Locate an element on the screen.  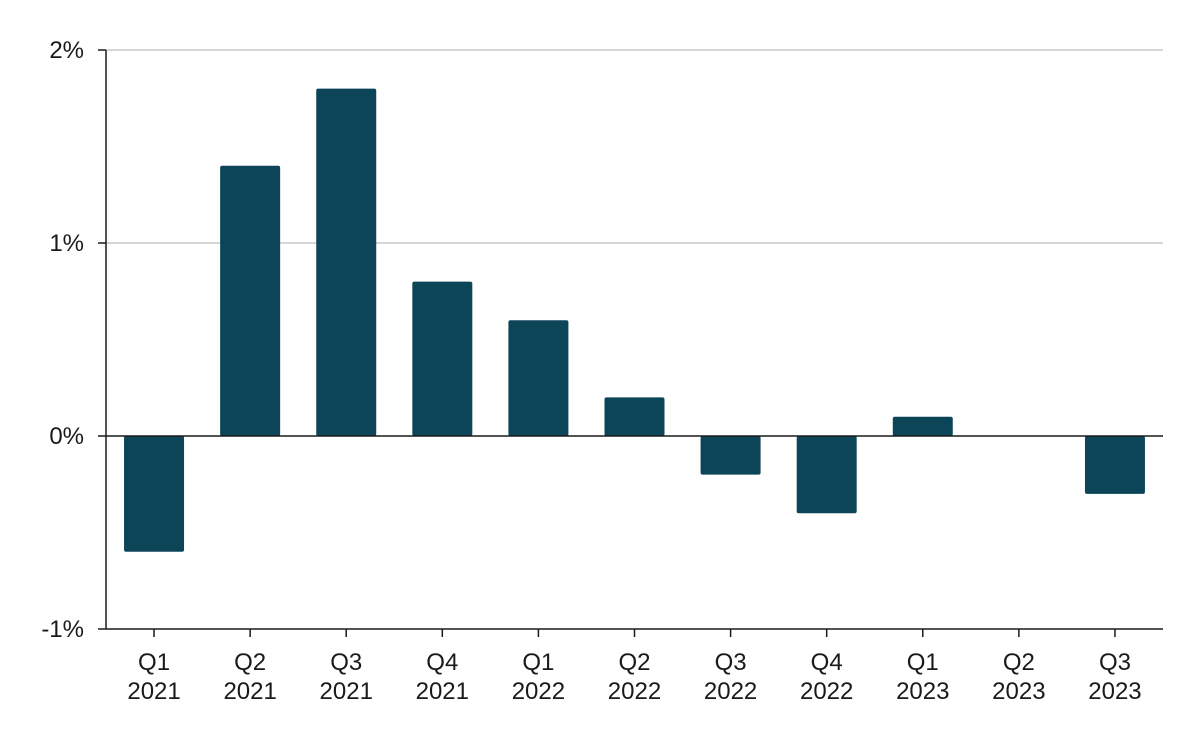
y-tick-label: 0% is located at coordinates (66, 436).